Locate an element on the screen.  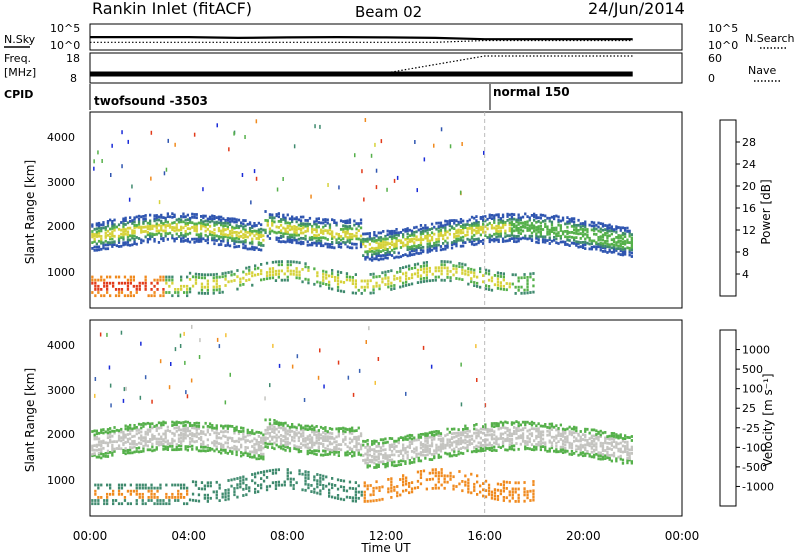
cpid-segment-2: normal 150 is located at coordinates (531, 92).